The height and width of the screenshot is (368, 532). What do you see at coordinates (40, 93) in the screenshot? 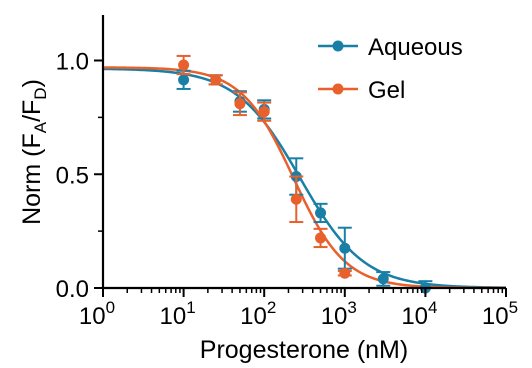
I see `y-title-subscript-d: D` at bounding box center [40, 93].